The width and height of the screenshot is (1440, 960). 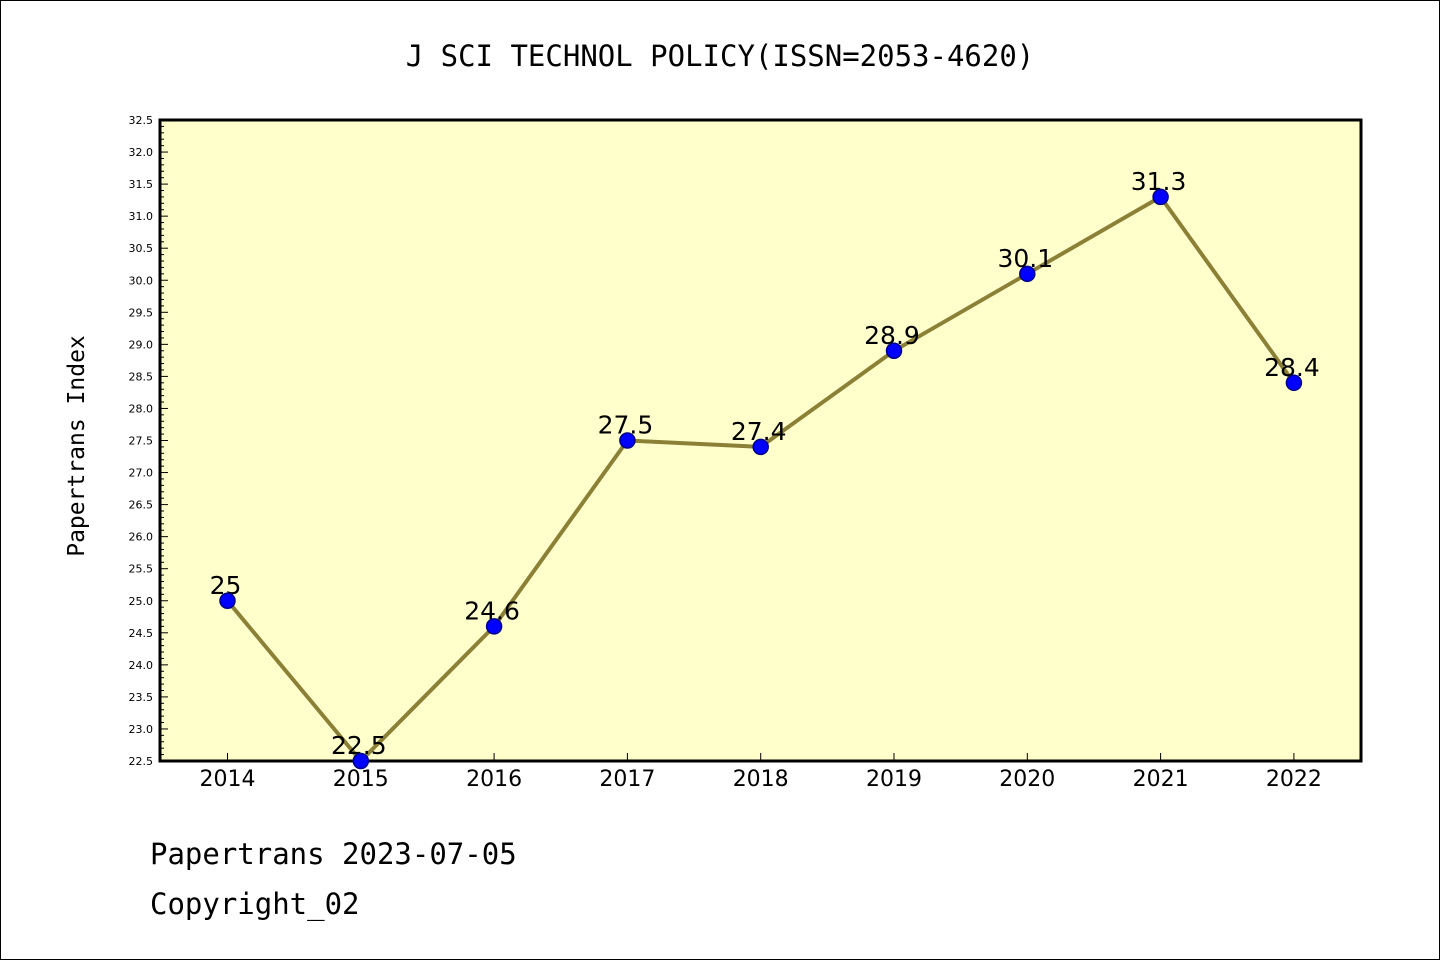 What do you see at coordinates (141, 473) in the screenshot?
I see `y-tick-label: 27.0` at bounding box center [141, 473].